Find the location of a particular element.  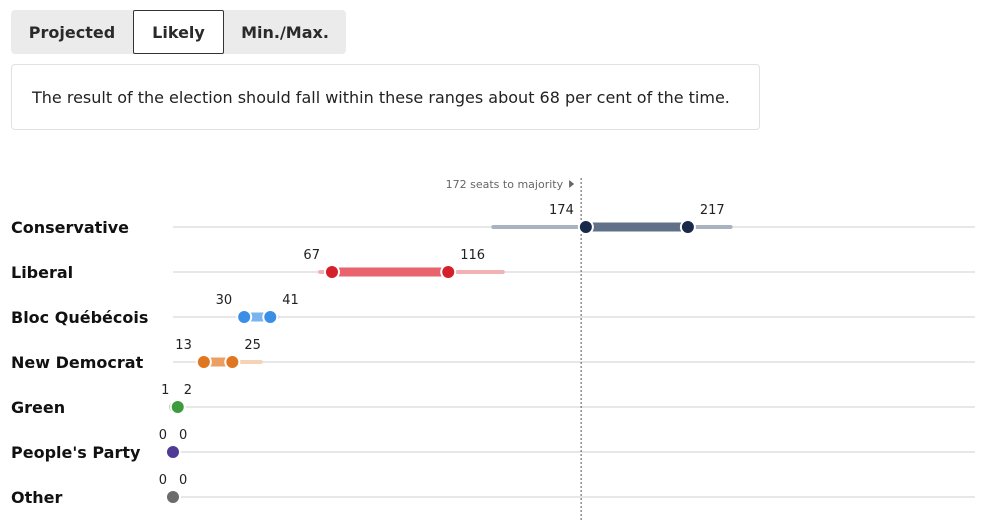

low-value-label: 174 is located at coordinates (561, 210).